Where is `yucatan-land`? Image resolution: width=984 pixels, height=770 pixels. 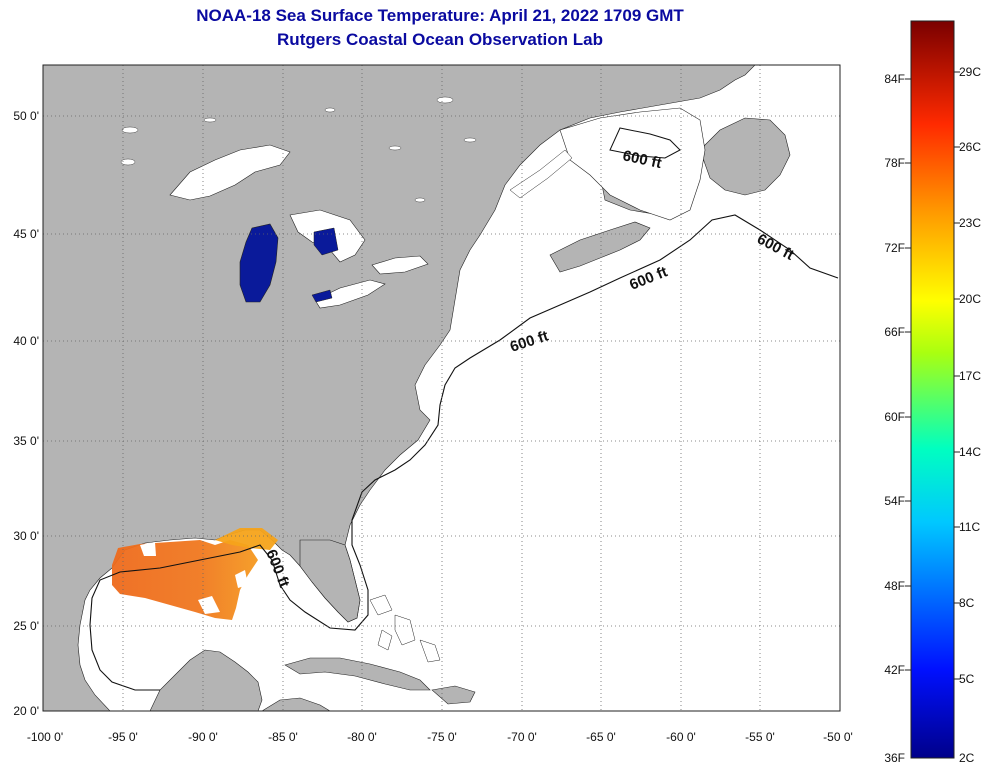
yucatan-land is located at coordinates (206, 680).